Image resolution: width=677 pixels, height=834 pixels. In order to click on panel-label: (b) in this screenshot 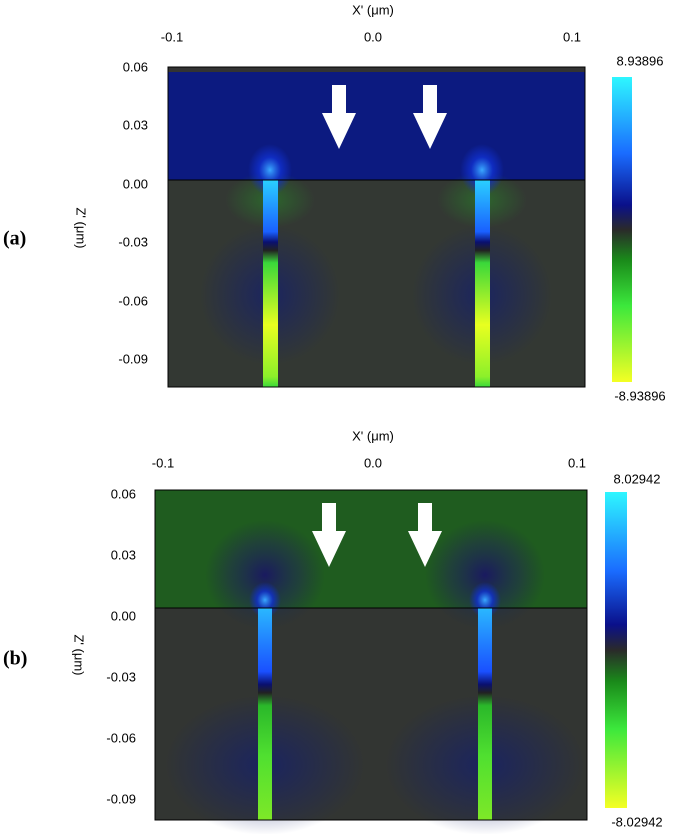, I will do `click(15, 659)`.